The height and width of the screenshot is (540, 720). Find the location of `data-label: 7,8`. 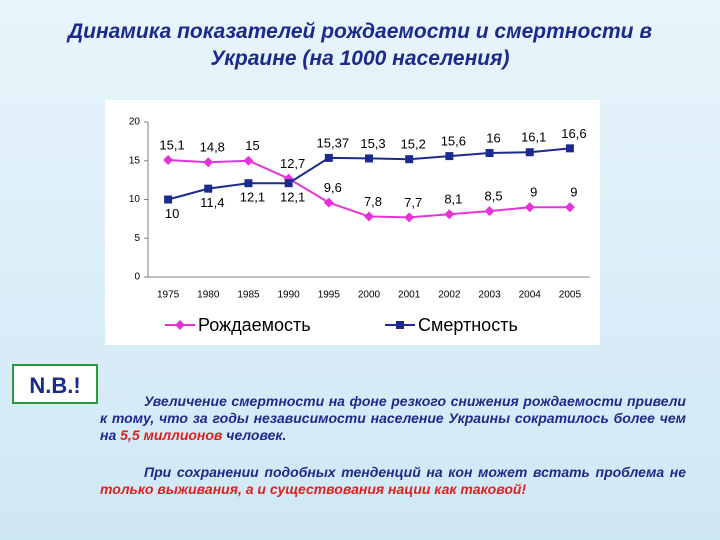

data-label: 7,8 is located at coordinates (373, 201).